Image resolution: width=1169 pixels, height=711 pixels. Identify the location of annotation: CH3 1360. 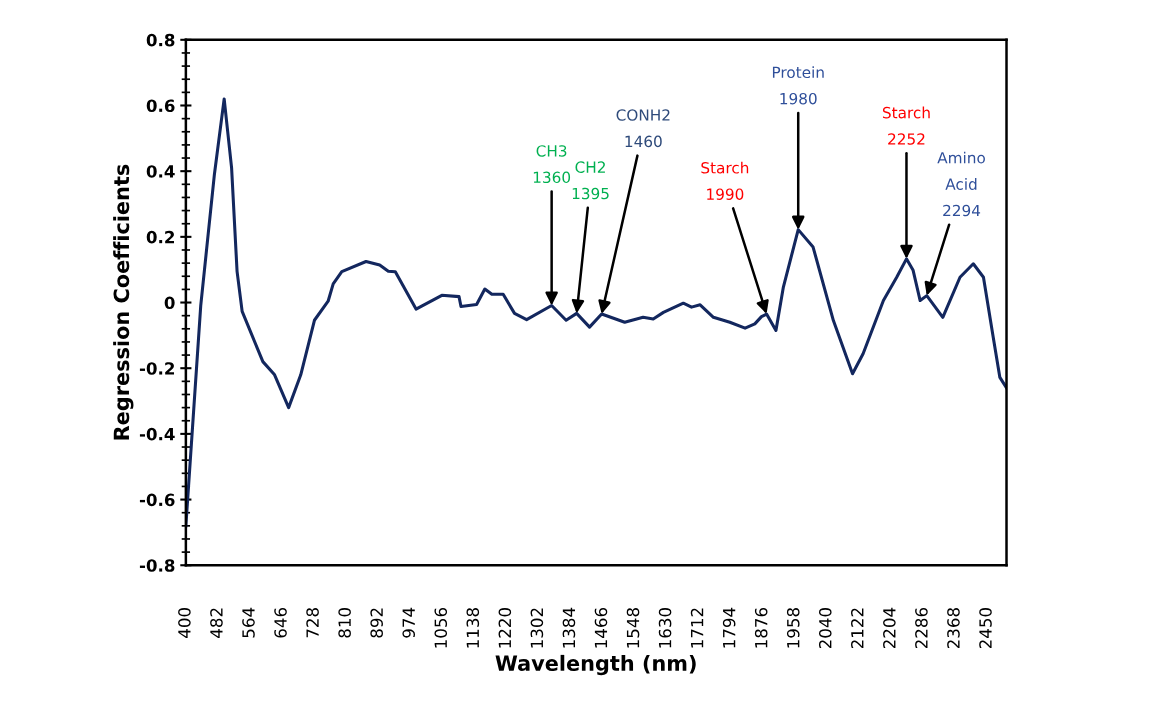
(552, 164).